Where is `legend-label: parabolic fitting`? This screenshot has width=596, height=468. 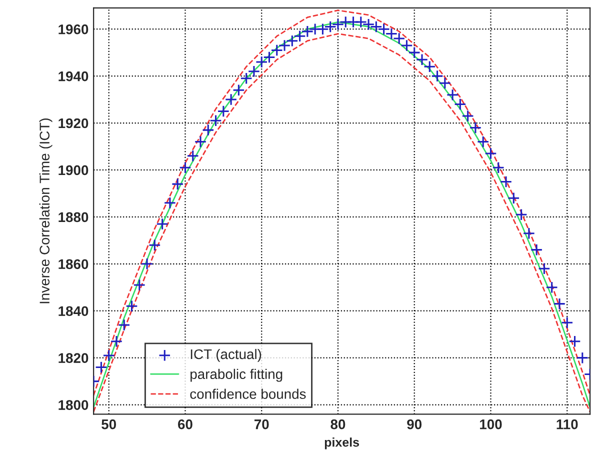
legend-label: parabolic fitting is located at coordinates (236, 375).